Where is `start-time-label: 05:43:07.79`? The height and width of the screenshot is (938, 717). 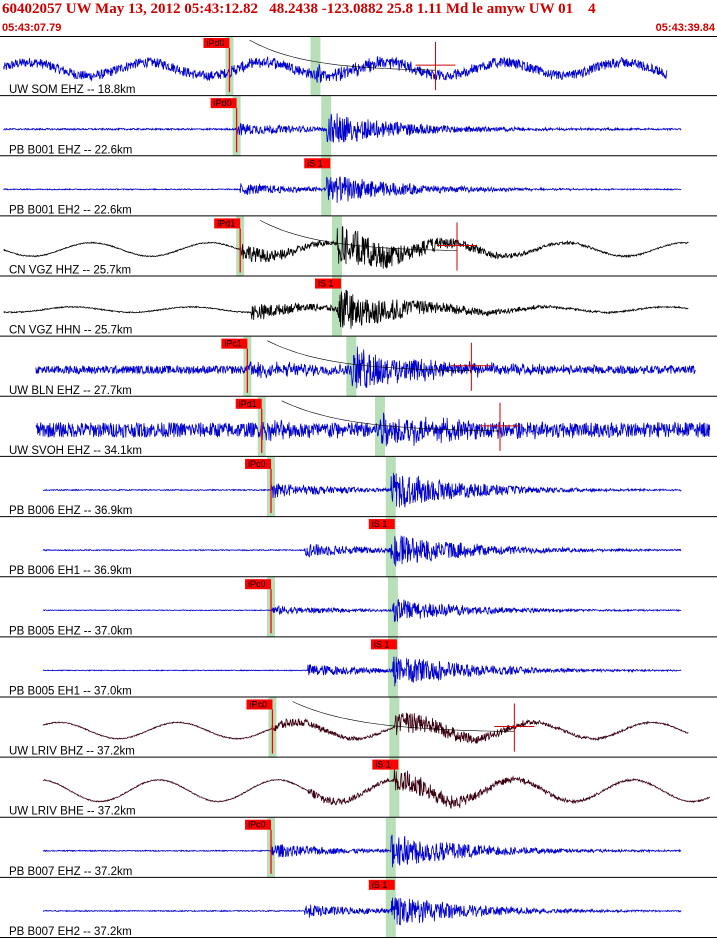 start-time-label: 05:43:07.79 is located at coordinates (32, 28).